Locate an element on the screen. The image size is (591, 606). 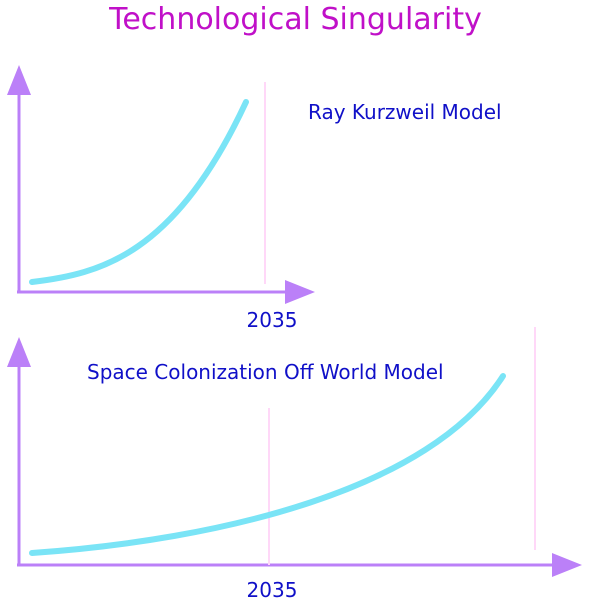
growth-curve is located at coordinates (139, 192).